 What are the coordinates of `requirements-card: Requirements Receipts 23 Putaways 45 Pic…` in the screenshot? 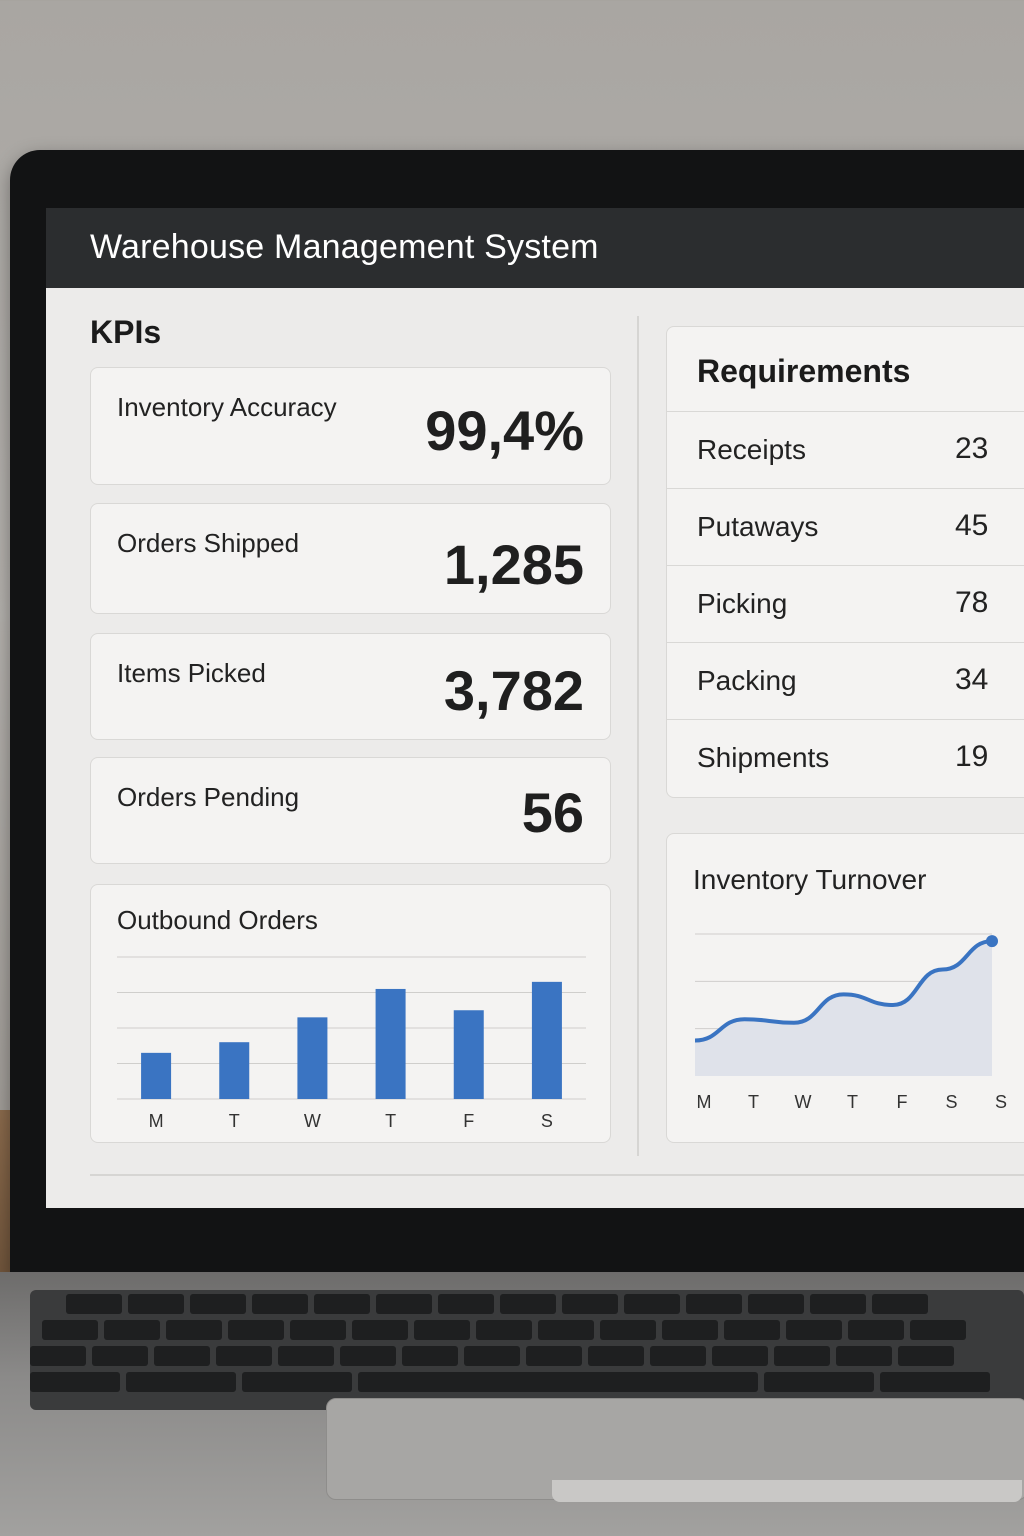 It's located at (845, 562).